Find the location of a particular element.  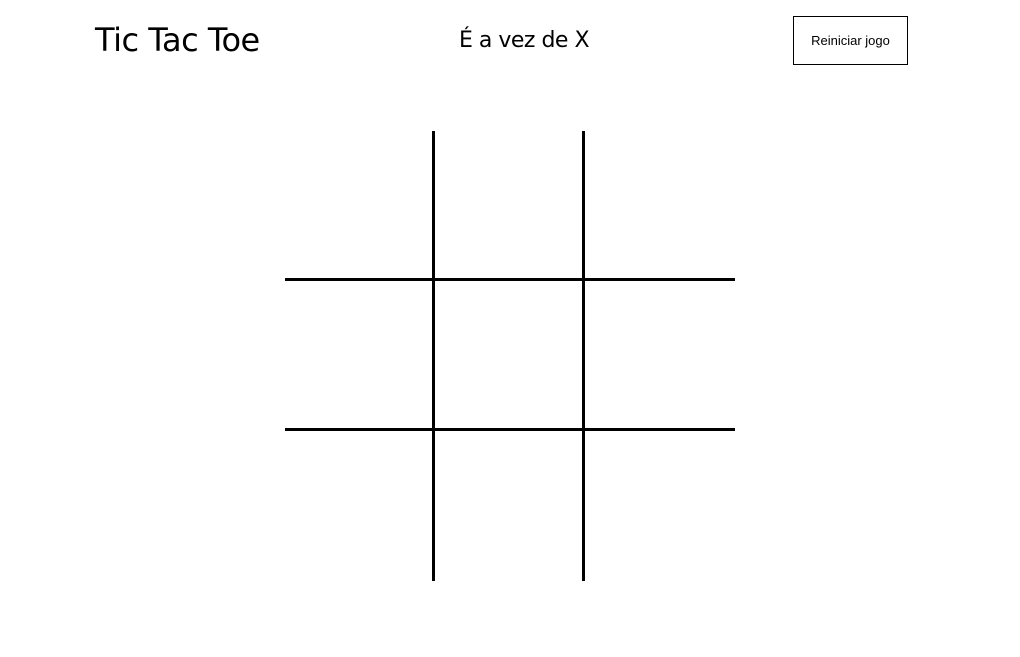

restart-game-button: Reiniciar jogo is located at coordinates (850, 40).